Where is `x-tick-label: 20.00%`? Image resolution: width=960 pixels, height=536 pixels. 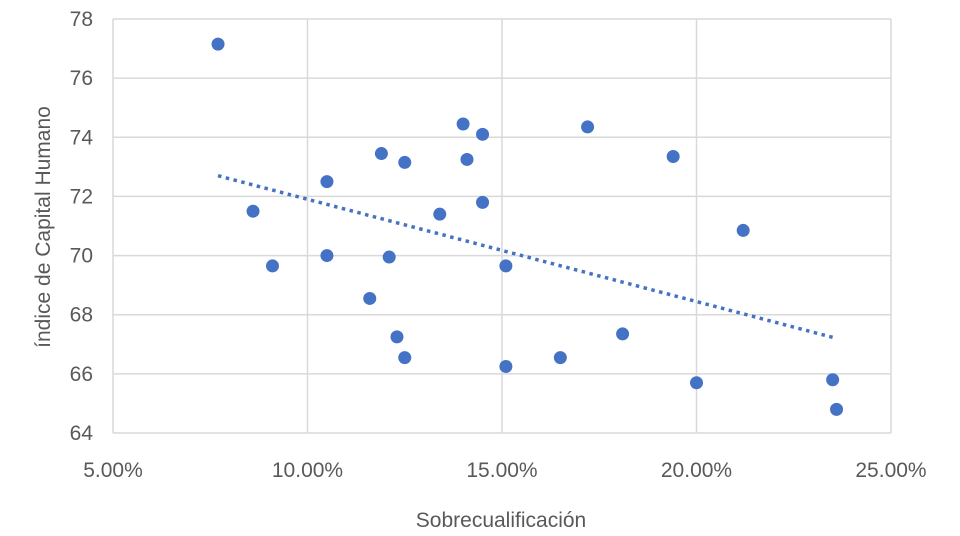
x-tick-label: 20.00% is located at coordinates (696, 470).